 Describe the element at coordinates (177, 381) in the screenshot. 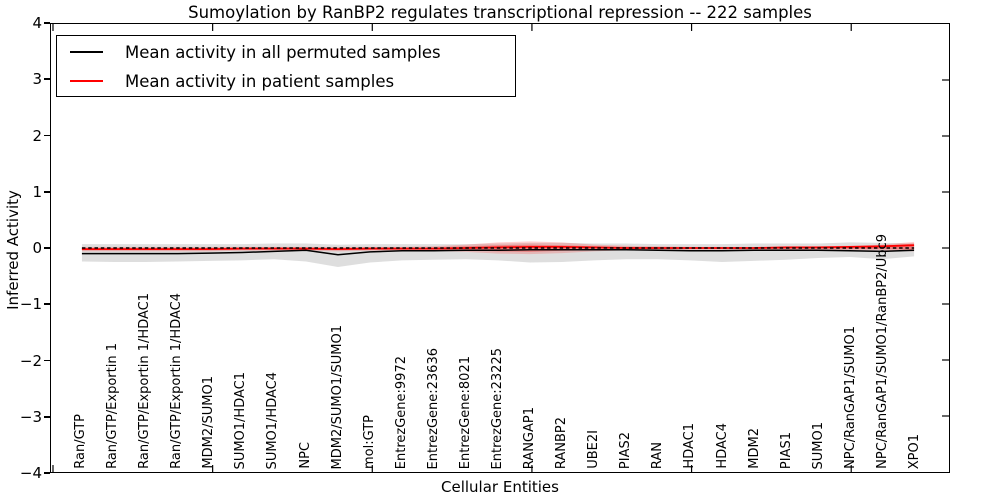

I see `x-tick-label: Ran/GTP/Exportin 1/HDAC4` at that location.